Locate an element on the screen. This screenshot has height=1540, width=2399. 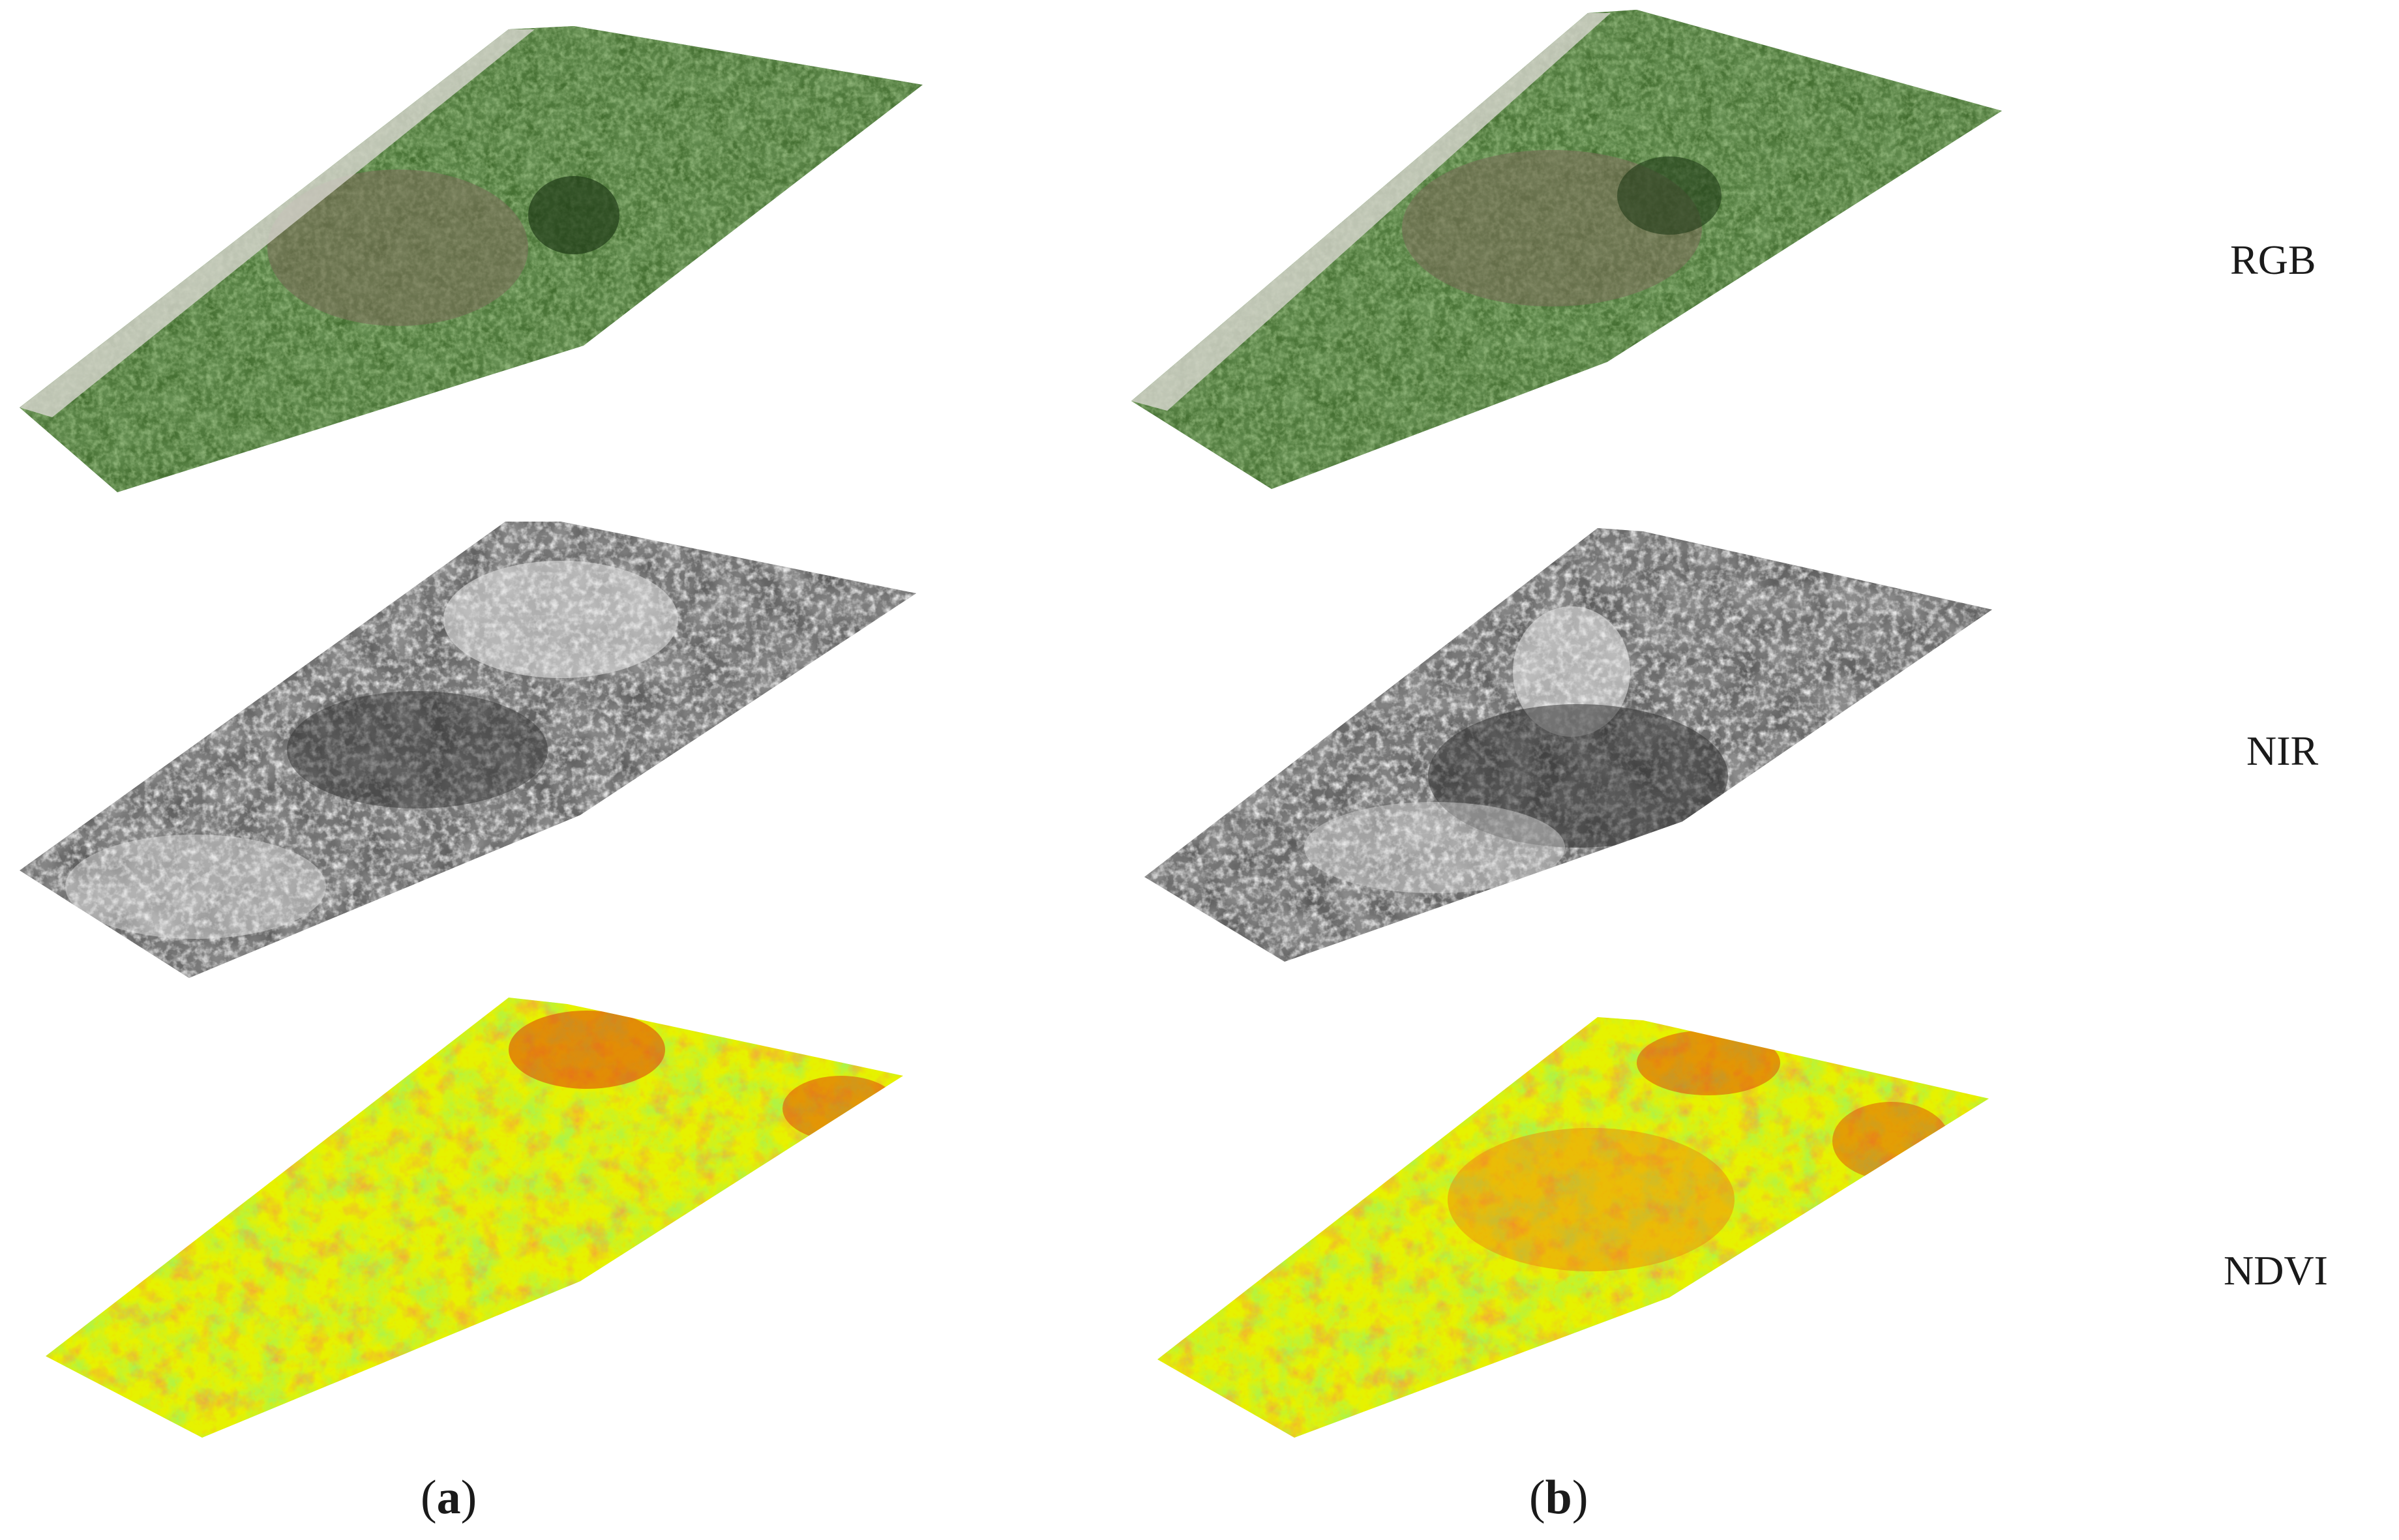
panel-label-a-letter: a is located at coordinates (448, 1497).